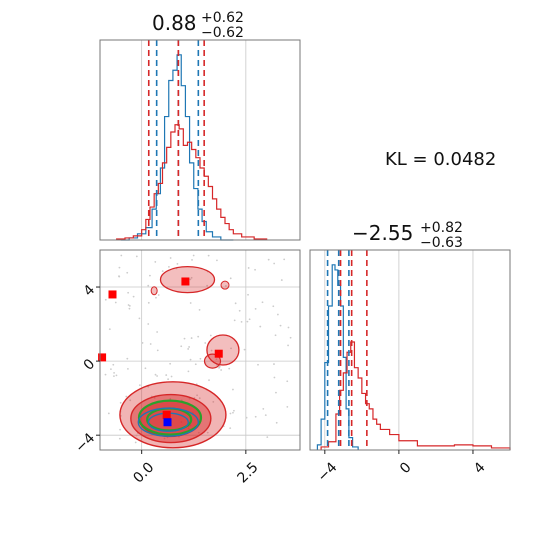 The width and height of the screenshot is (550, 550). I want to click on joint-x-tick-label: 2.5, so click(248, 472).